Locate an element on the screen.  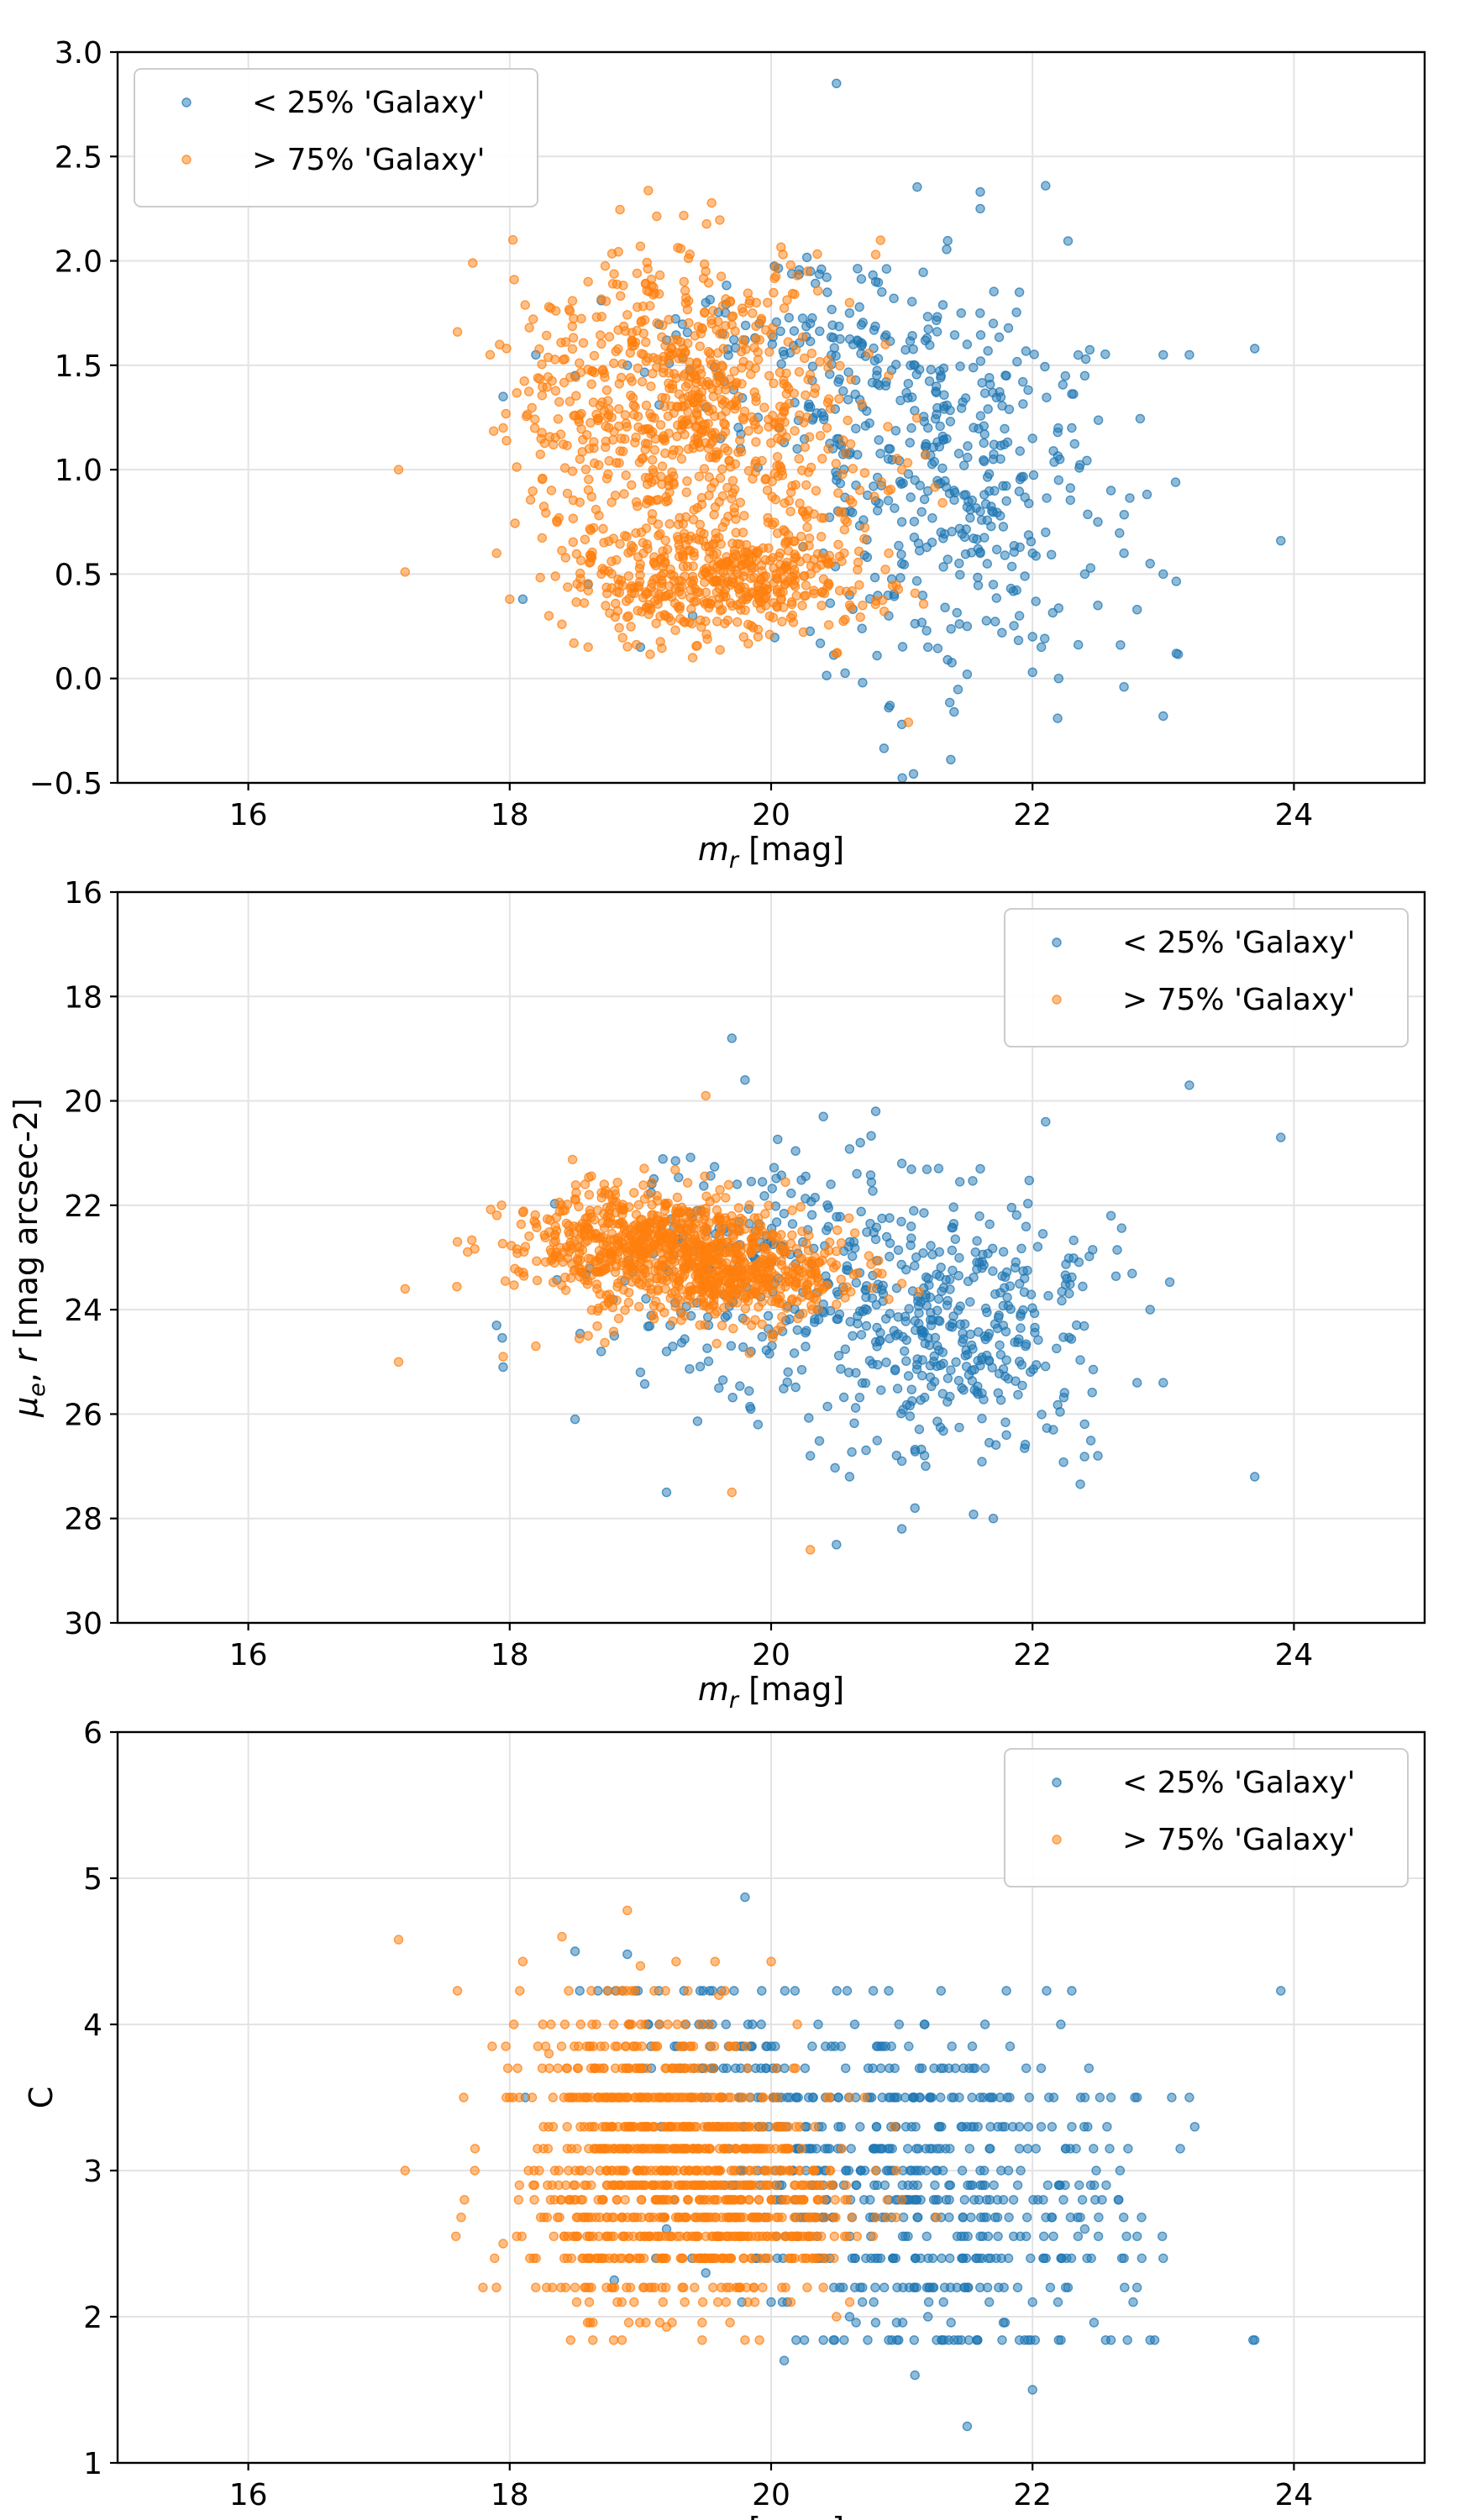
x-tick-label: 18 is located at coordinates (510, 1655).